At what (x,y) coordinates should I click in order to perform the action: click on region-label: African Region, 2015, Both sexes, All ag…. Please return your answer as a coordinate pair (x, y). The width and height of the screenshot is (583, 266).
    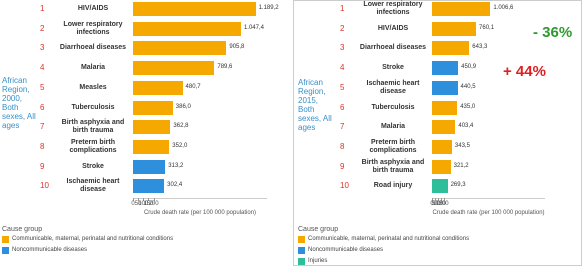
    Looking at the image, I should click on (315, 105).